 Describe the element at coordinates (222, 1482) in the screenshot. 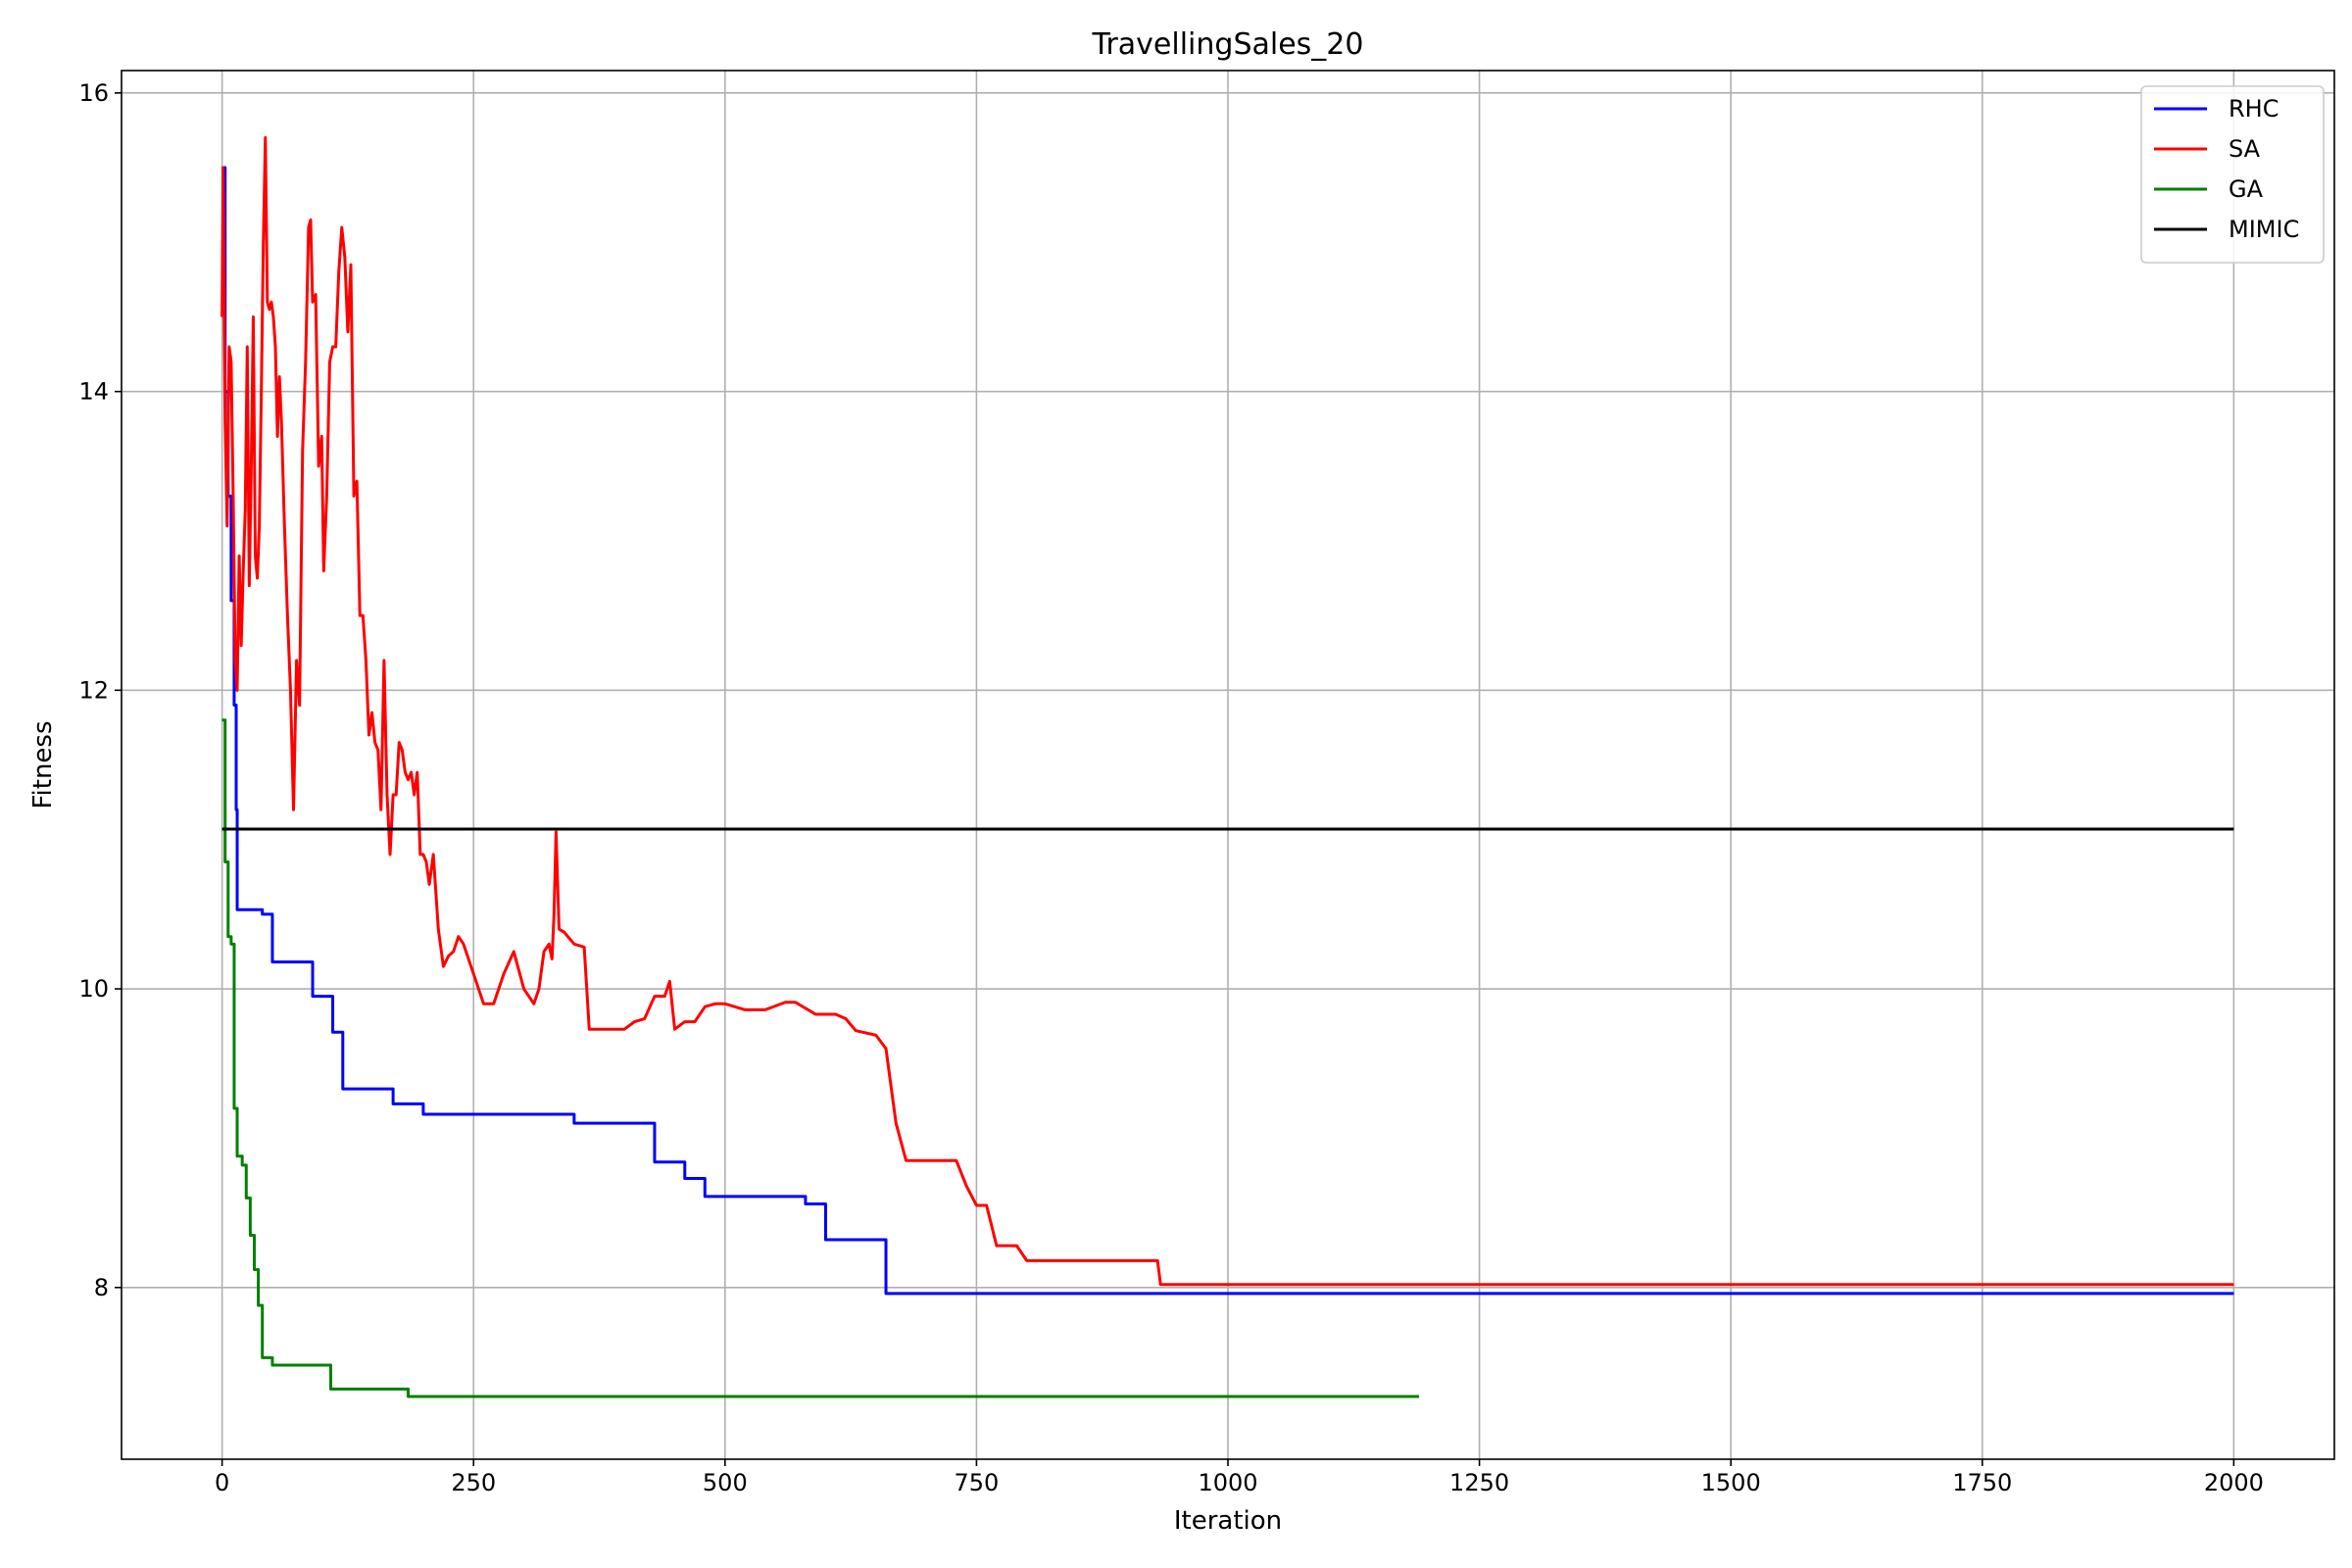

I see `x-tick-label: 0` at that location.